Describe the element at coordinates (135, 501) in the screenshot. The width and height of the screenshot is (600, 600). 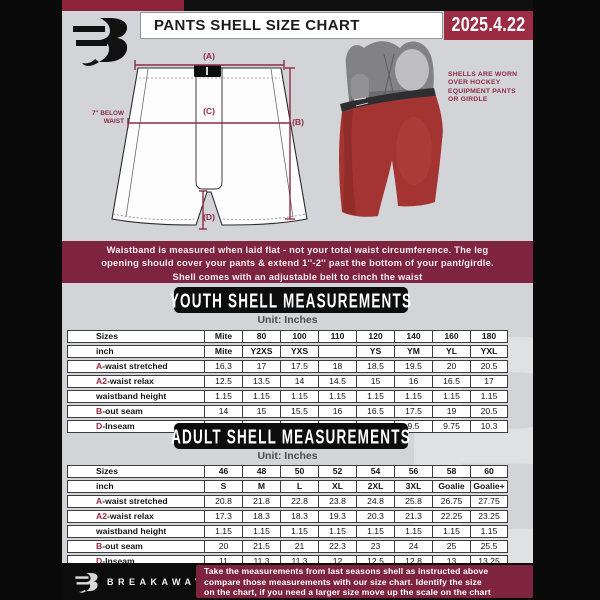
I see `row-label: A-waist stretched` at that location.